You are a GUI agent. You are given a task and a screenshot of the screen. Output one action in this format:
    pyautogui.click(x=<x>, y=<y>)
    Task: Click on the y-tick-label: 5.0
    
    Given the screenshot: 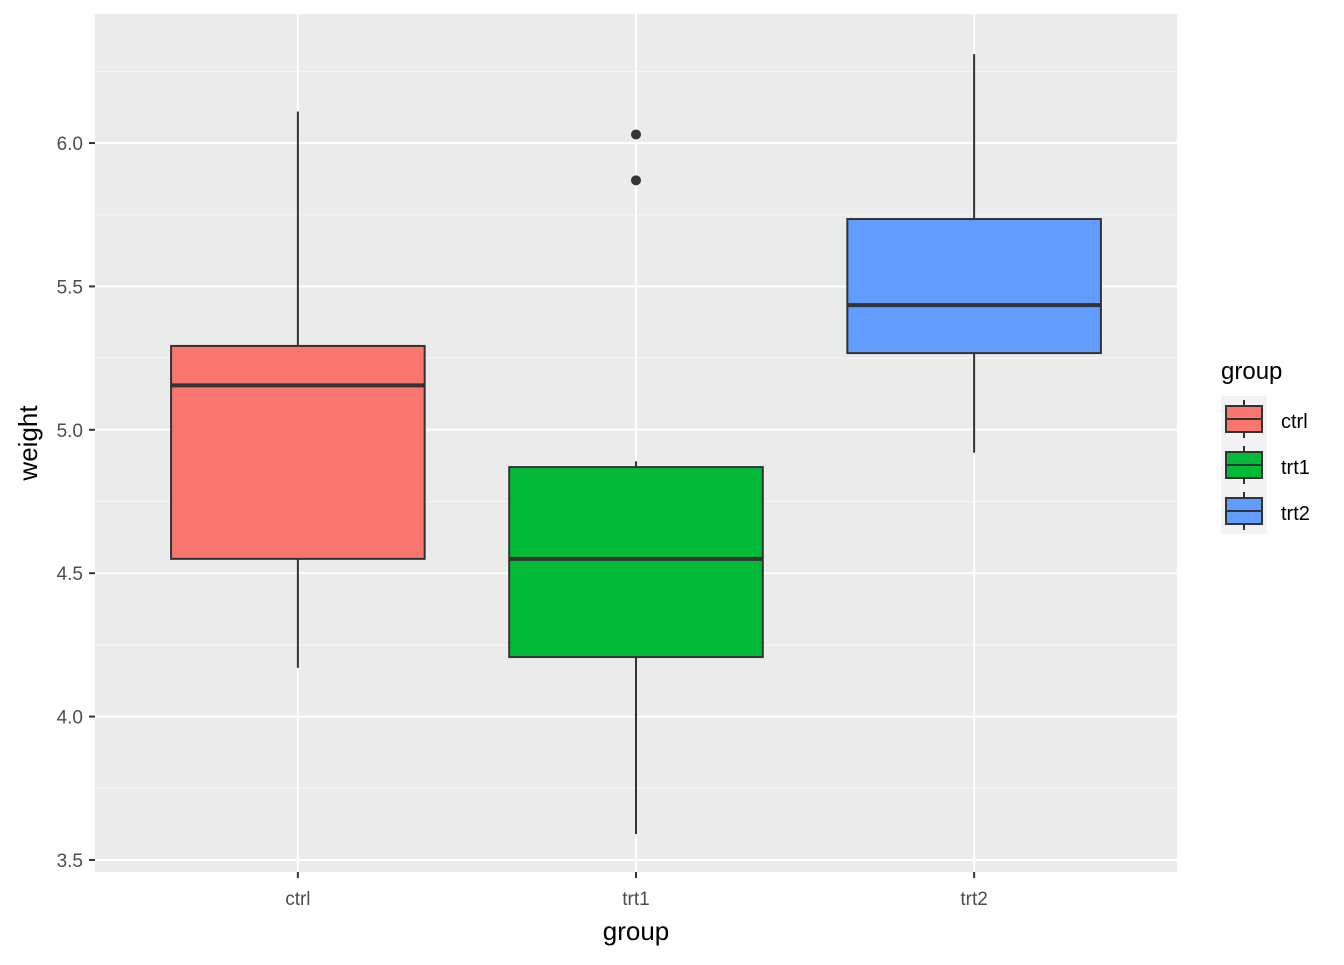 What is the action you would take?
    pyautogui.click(x=70, y=431)
    